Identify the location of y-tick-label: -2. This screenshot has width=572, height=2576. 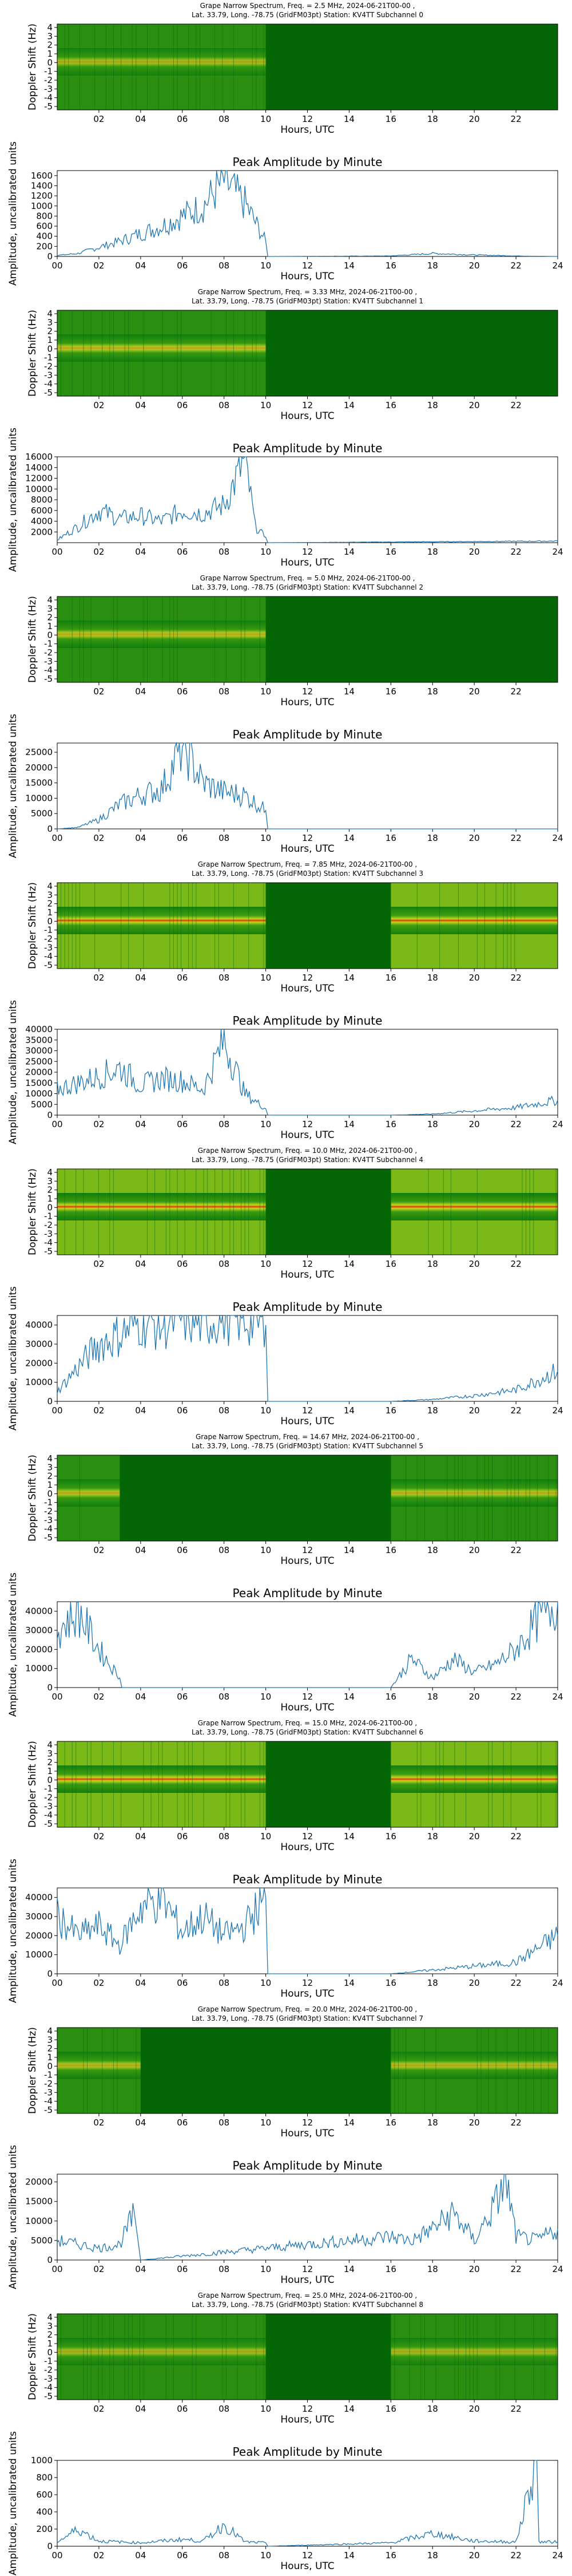
(48, 1225).